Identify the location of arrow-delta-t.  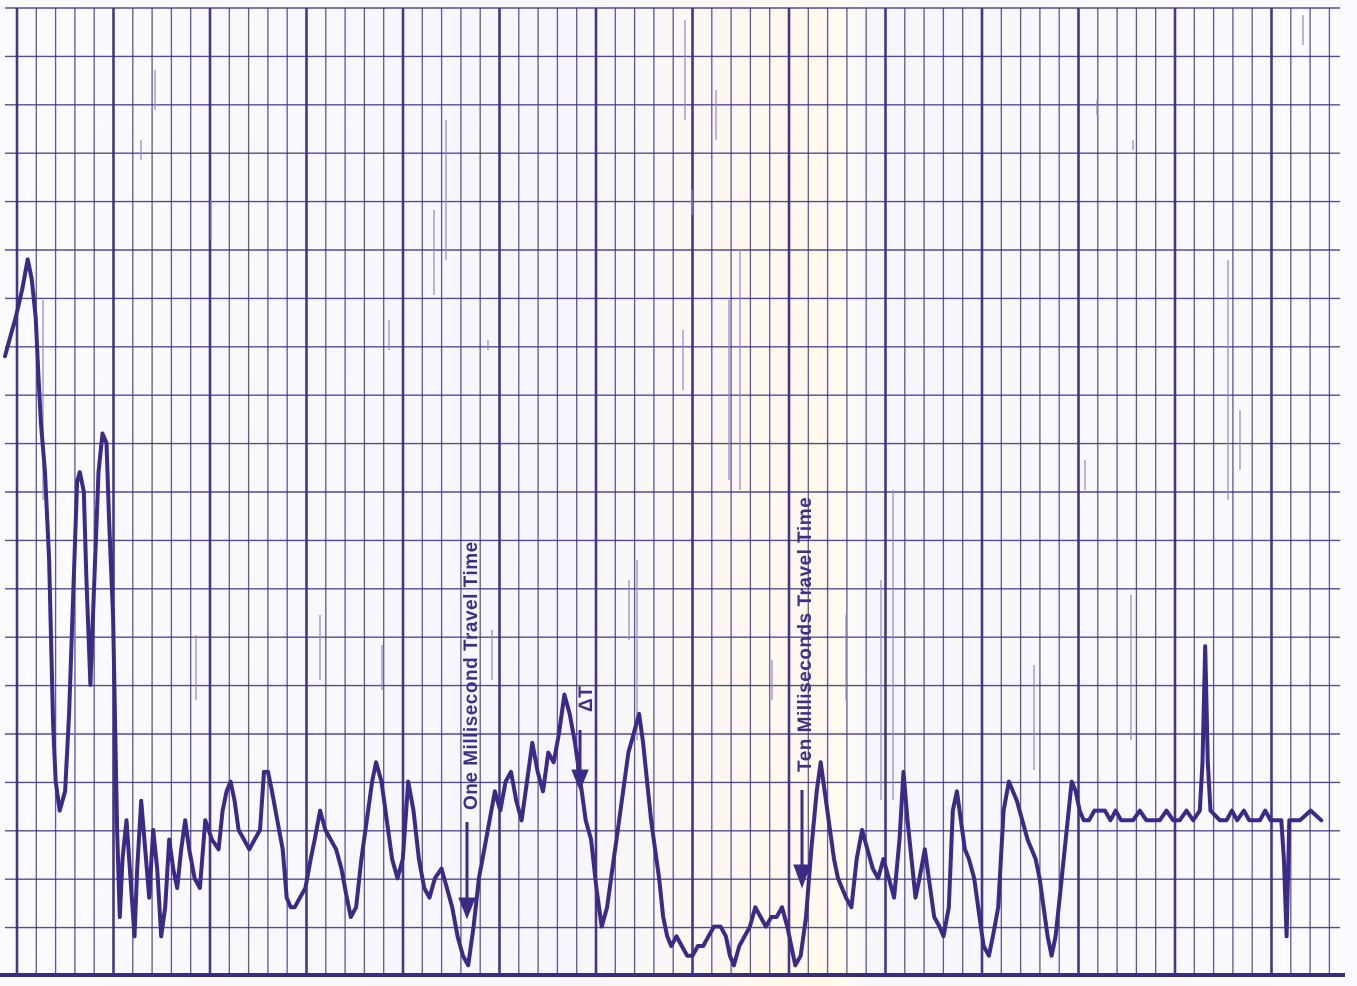
(580, 761).